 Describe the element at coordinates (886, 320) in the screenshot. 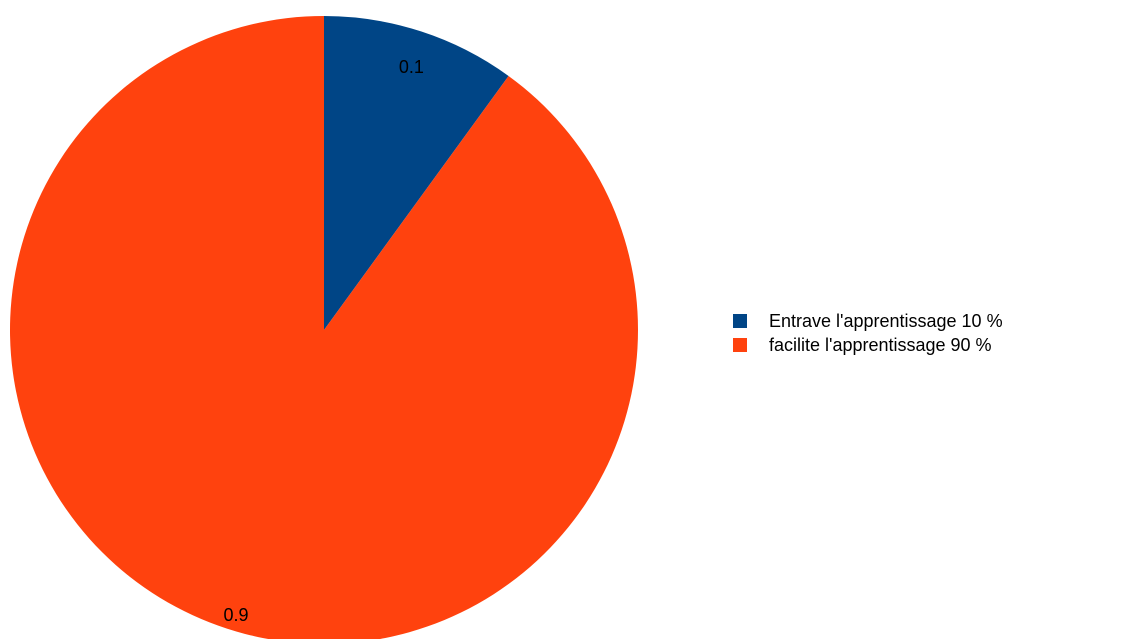

I see `legend-label: Entrave l'apprentissage 10 %` at that location.